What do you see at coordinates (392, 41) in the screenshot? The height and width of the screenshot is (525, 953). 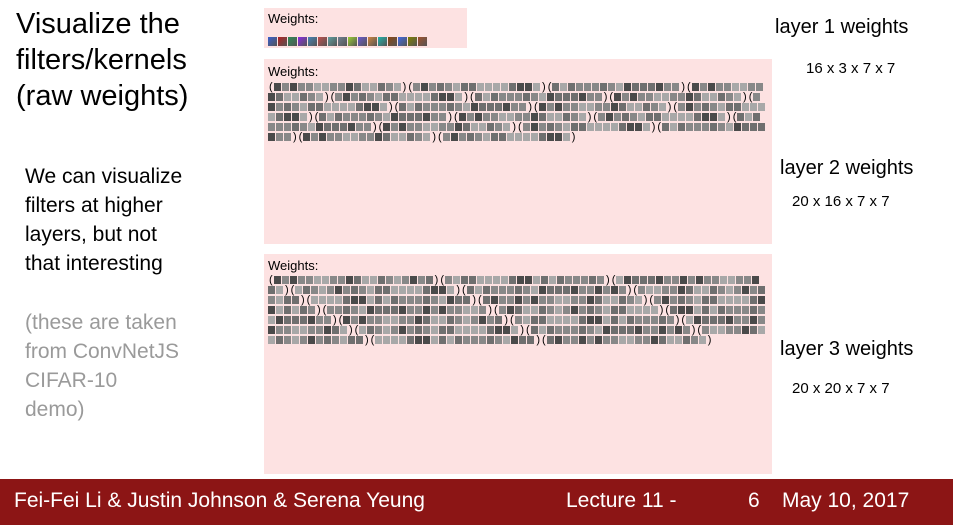 I see `layer1-filter-thumbnail` at bounding box center [392, 41].